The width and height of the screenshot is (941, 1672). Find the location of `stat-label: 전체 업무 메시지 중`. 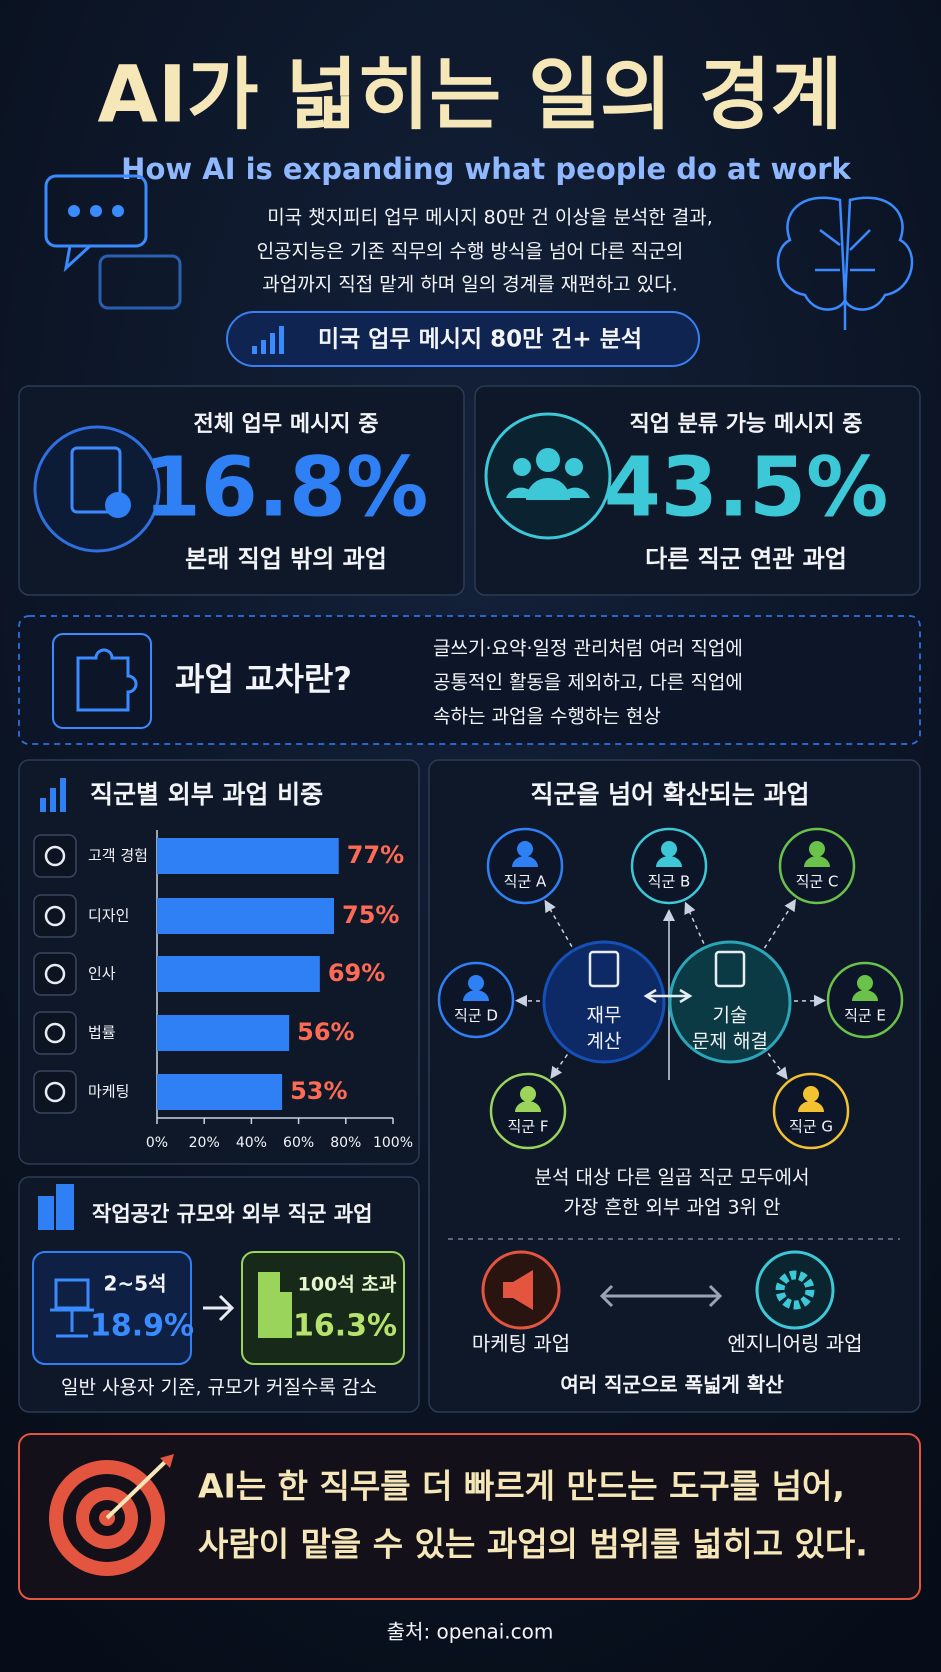

stat-label: 전체 업무 메시지 중 is located at coordinates (286, 424).